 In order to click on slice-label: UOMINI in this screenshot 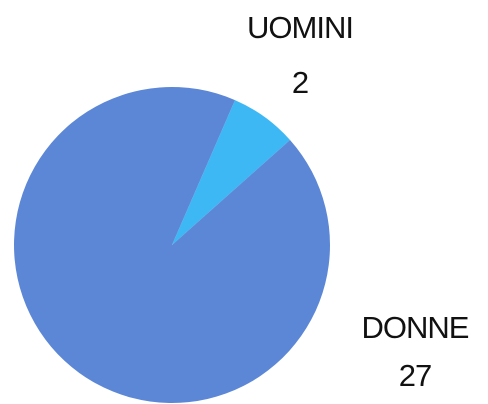, I will do `click(300, 27)`.